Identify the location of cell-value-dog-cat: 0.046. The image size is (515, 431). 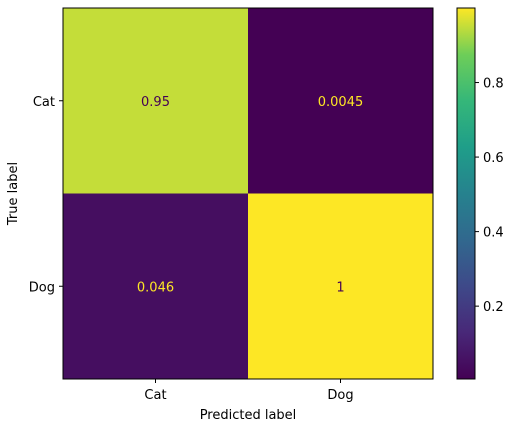
(155, 287).